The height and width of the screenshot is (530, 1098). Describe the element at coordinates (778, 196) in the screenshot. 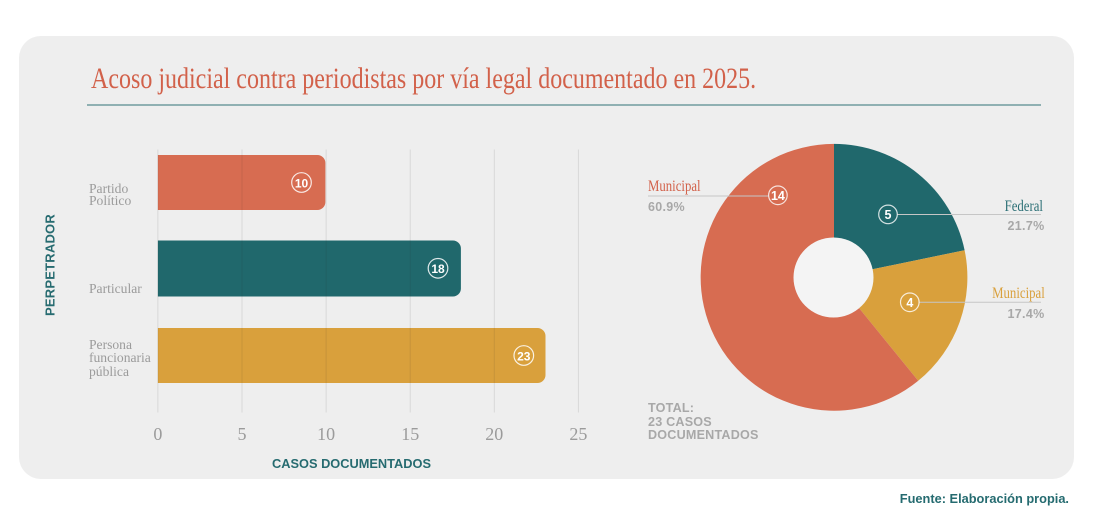

I see `svg-text: 14` at that location.